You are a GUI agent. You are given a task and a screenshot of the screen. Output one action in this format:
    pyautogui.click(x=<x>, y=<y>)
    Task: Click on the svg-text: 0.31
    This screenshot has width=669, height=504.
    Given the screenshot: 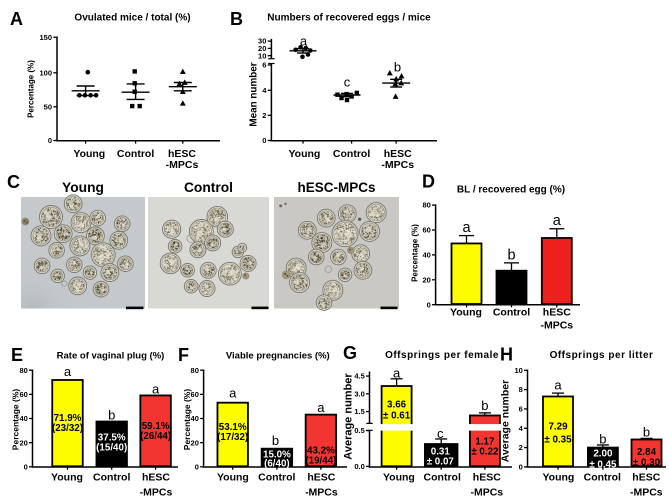 What is the action you would take?
    pyautogui.click(x=441, y=452)
    